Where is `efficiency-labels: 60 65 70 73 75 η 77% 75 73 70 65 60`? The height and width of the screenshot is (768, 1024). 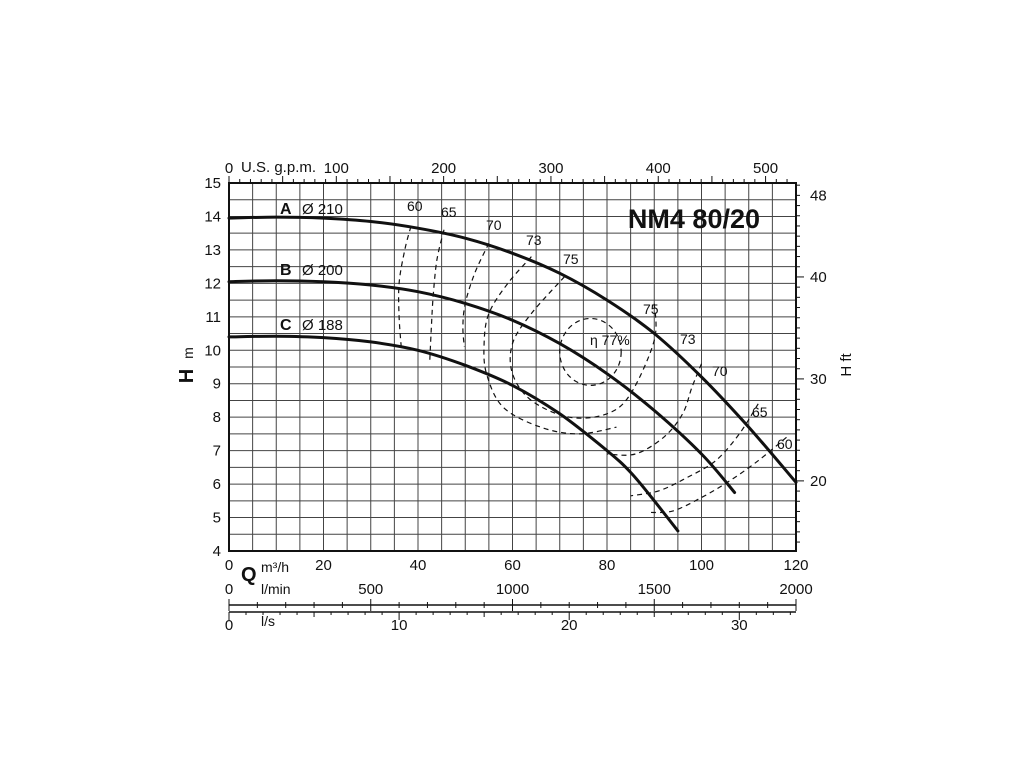 efficiency-labels: 60 65 70 73 75 η 77% 75 73 70 65 60 is located at coordinates (600, 325).